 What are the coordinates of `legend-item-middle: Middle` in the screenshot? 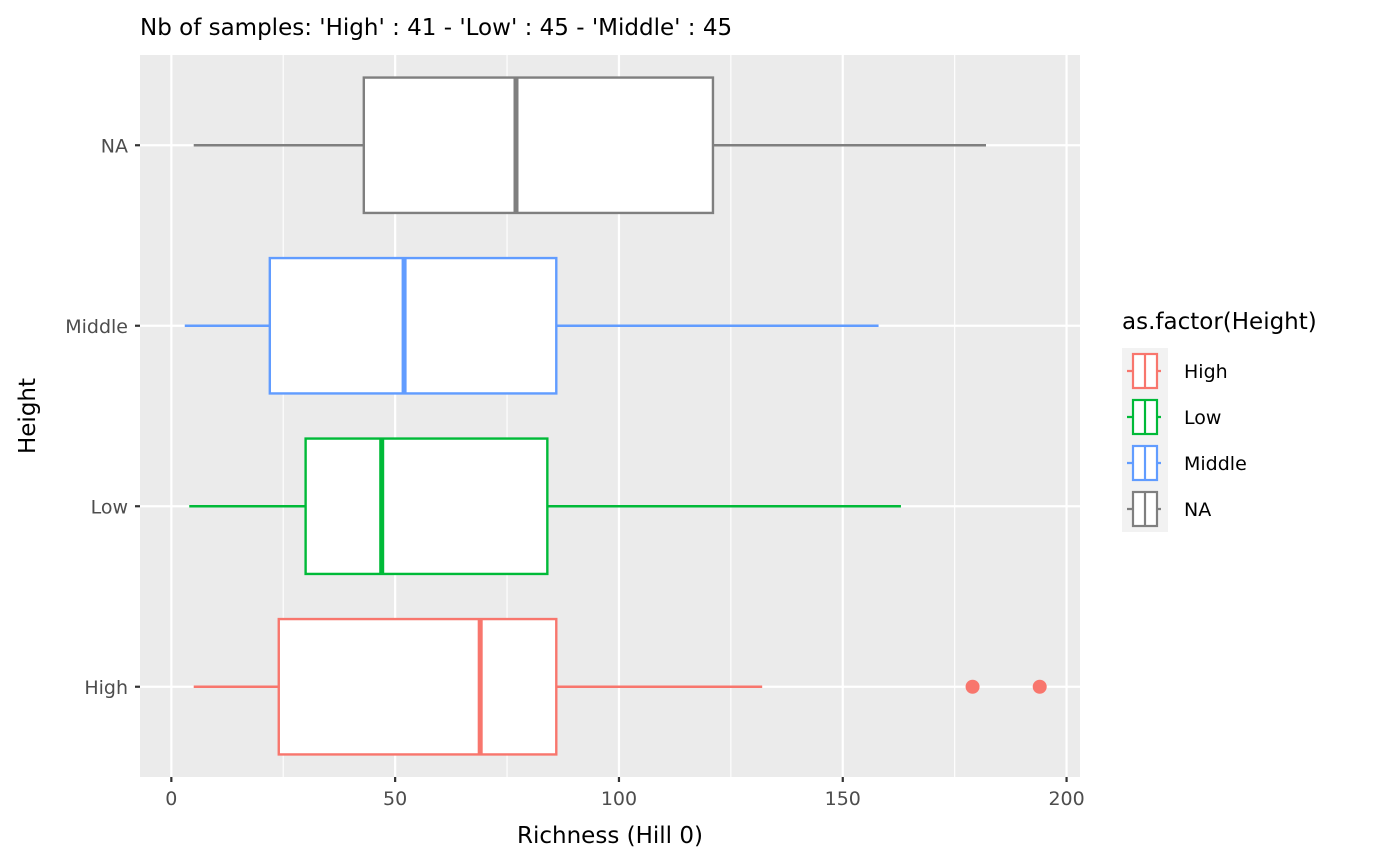 It's located at (1184, 463).